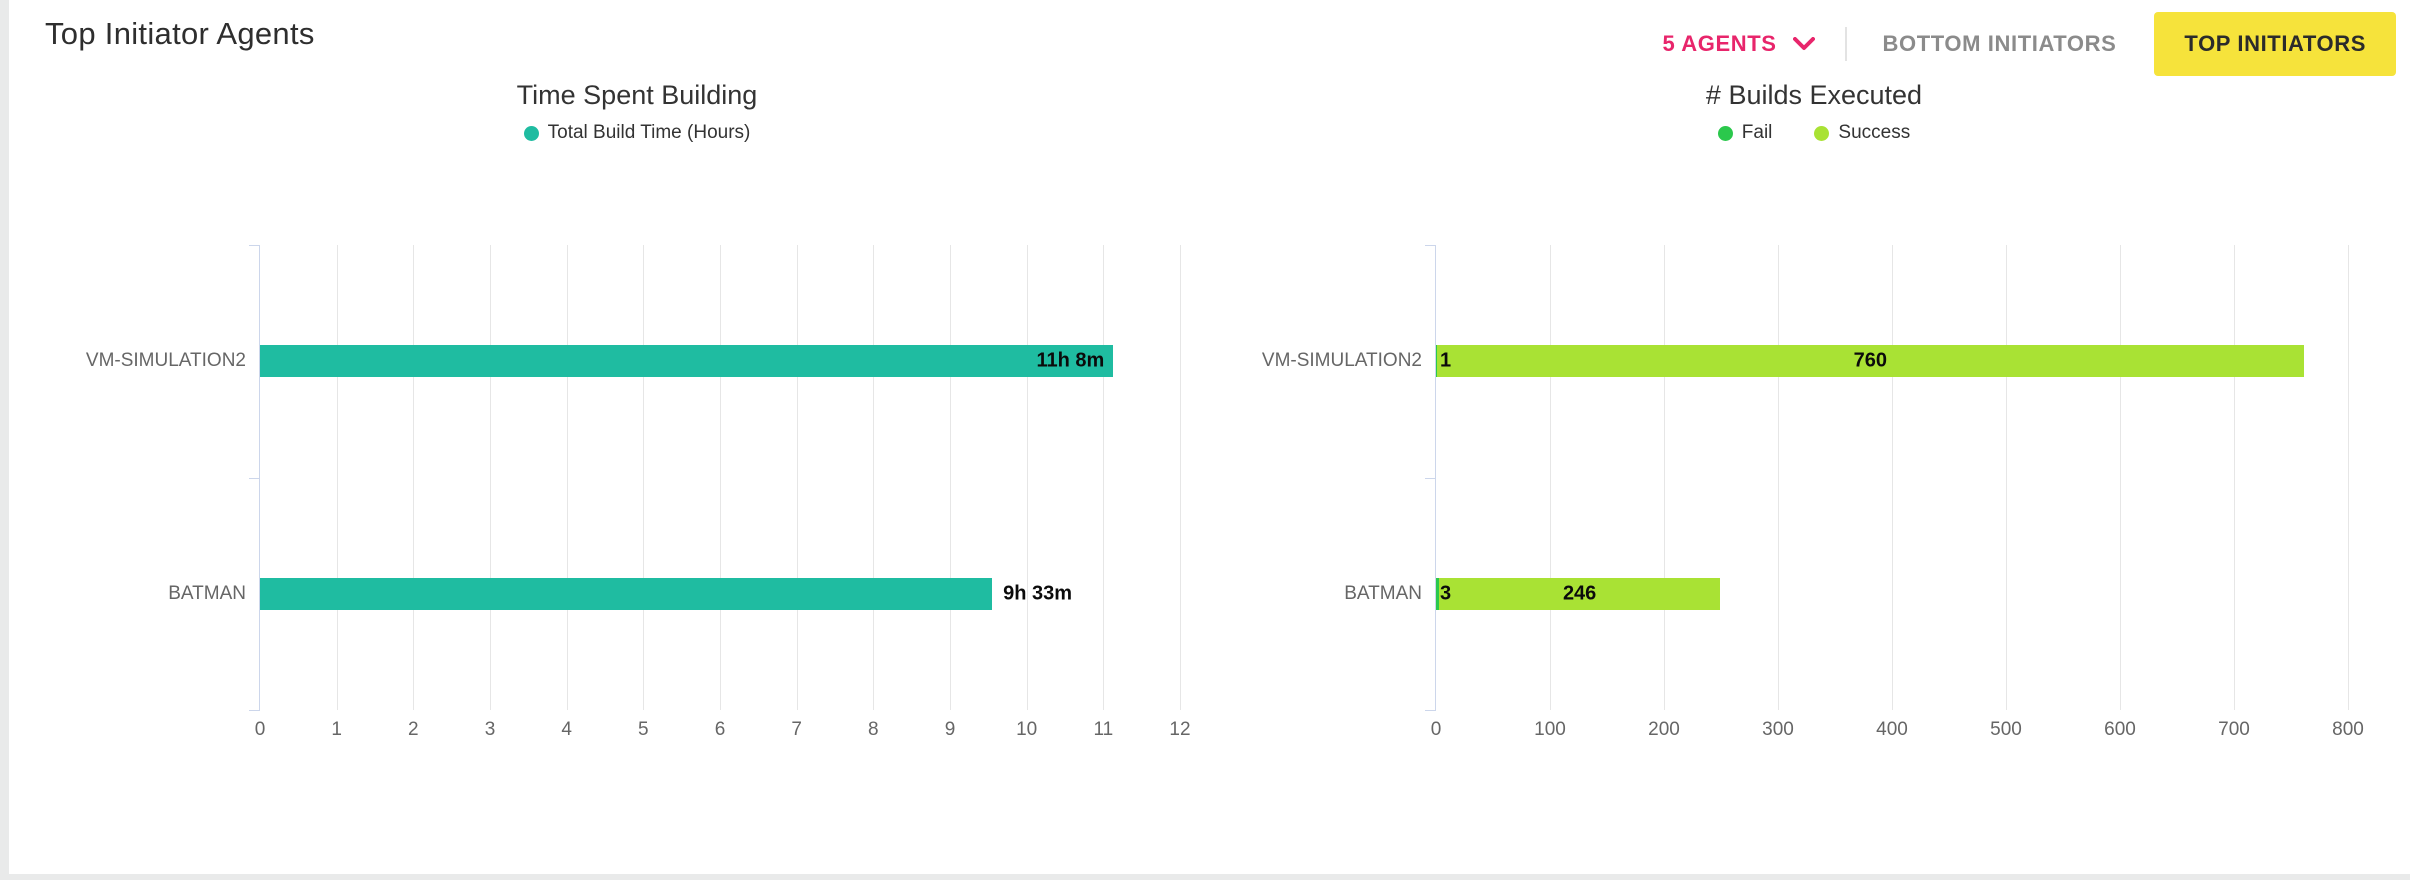  What do you see at coordinates (1778, 729) in the screenshot?
I see `x-axis-tick-label: 300` at bounding box center [1778, 729].